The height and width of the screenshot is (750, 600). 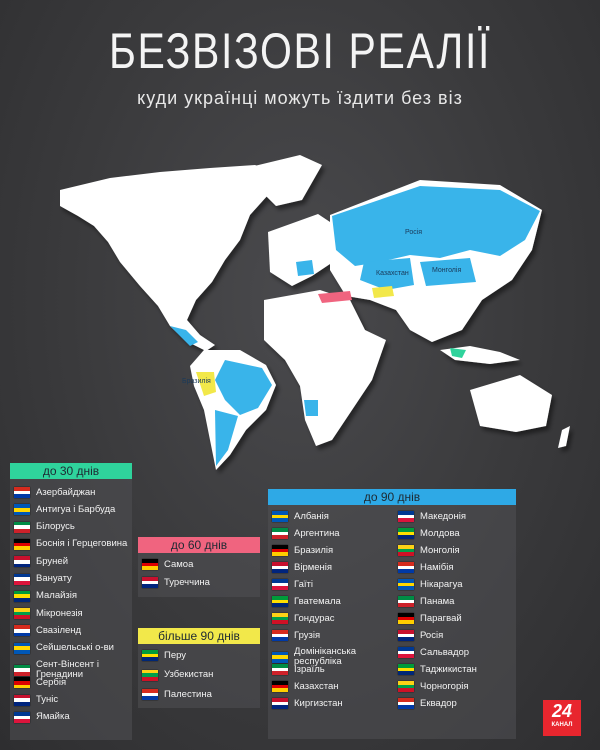 I want to click on legend-item: Сербія, so click(x=40, y=682).